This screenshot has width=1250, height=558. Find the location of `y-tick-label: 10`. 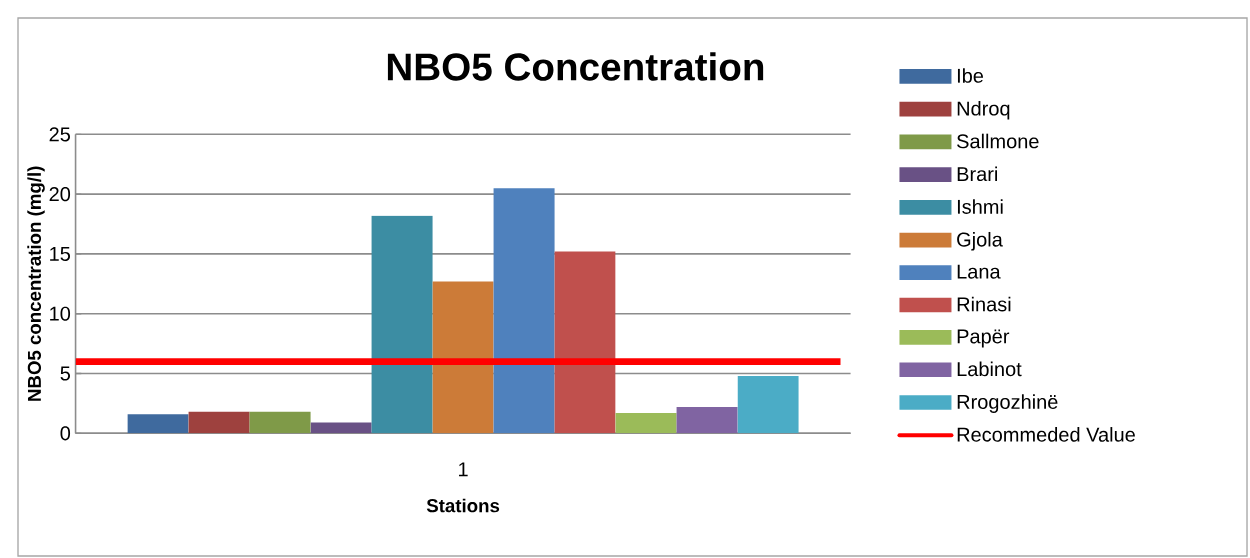

y-tick-label: 10 is located at coordinates (60, 313).